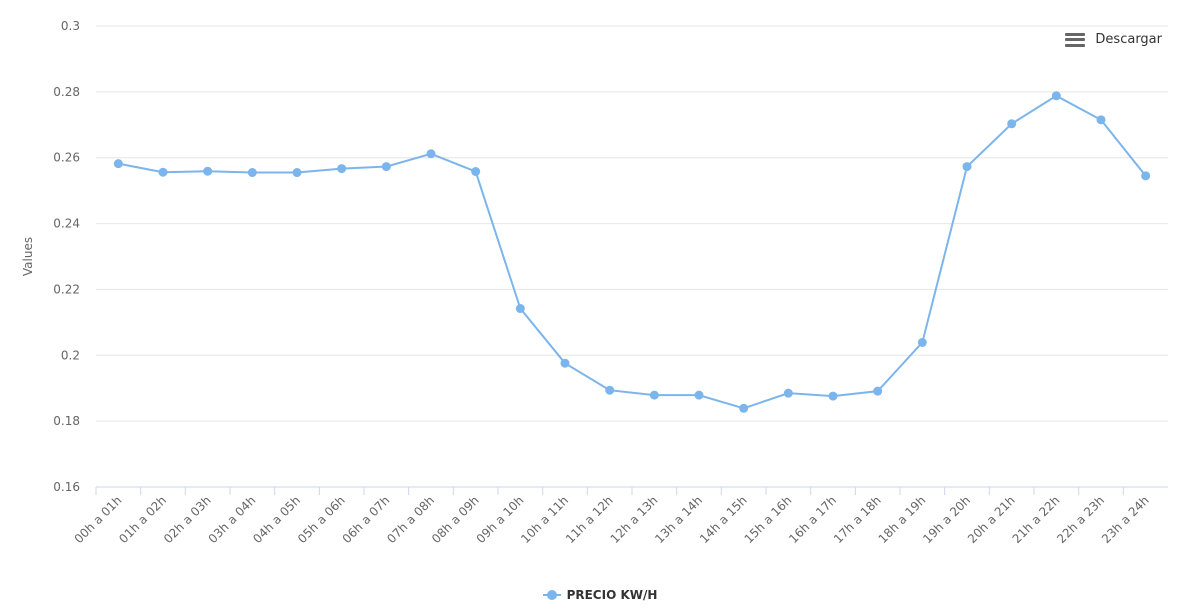 This screenshot has width=1200, height=612. What do you see at coordinates (1036, 519) in the screenshot?
I see `x-tick-label: 21h a 22h` at bounding box center [1036, 519].